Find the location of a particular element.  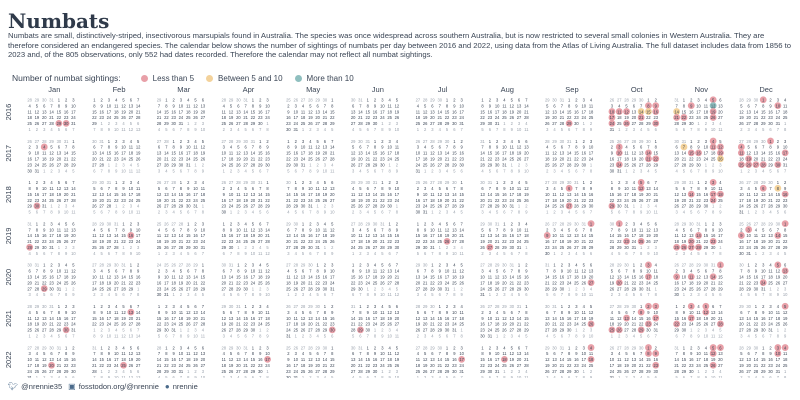

day-label: 14 is located at coordinates (260, 194).